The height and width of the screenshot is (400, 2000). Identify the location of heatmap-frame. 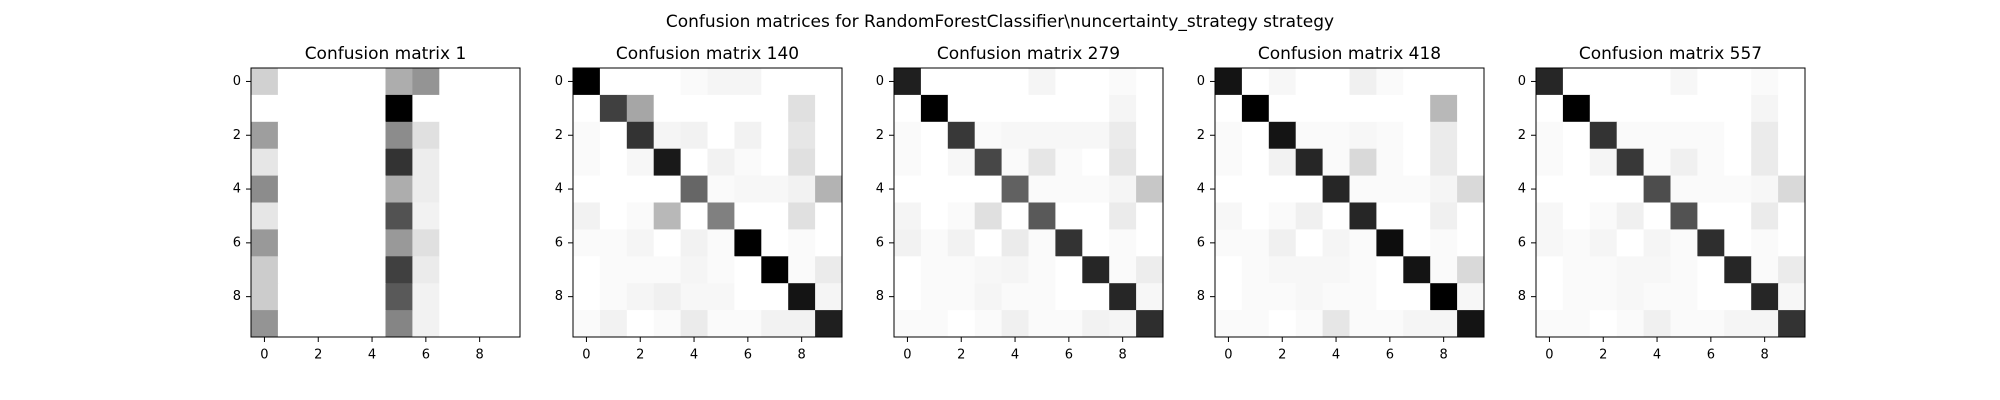
(385, 202).